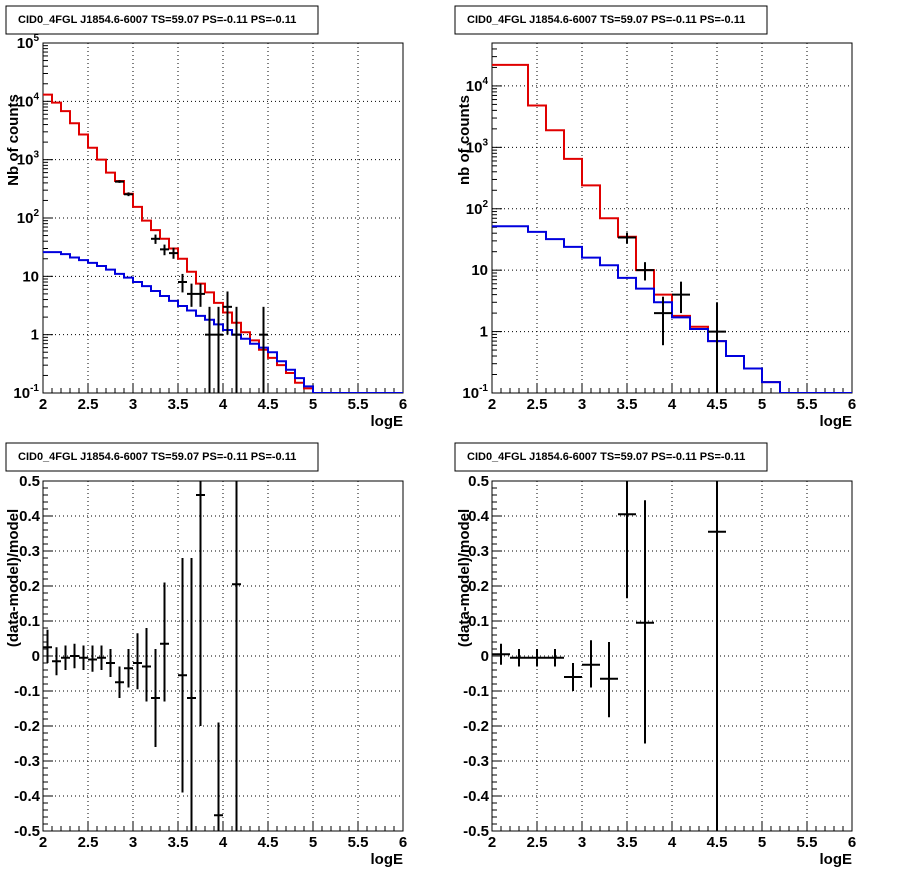  Describe the element at coordinates (476, 726) in the screenshot. I see `y-tick-label: -0.2` at that location.